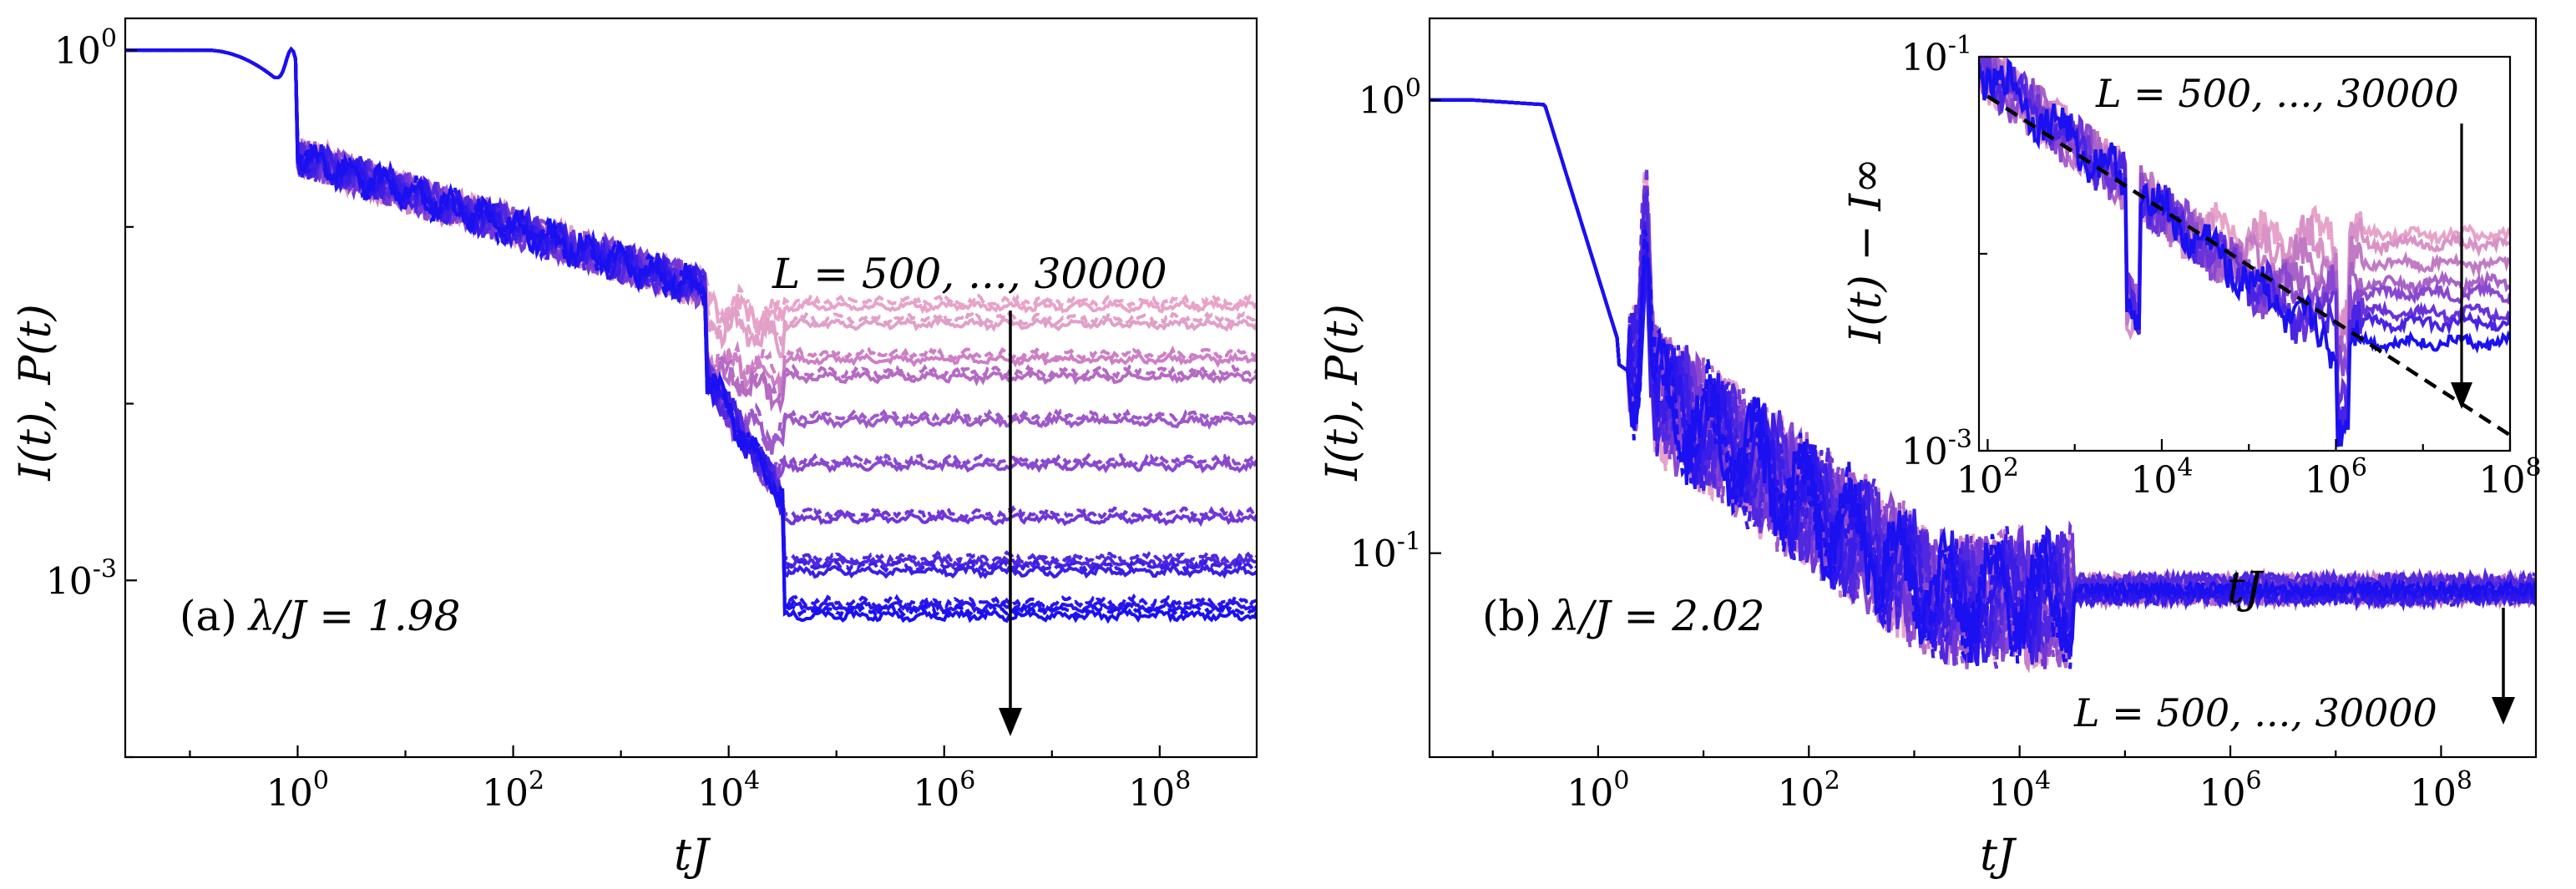 This screenshot has width=2576, height=889. I want to click on panel-a-label: (a) λ/J = 1.98, so click(320, 616).